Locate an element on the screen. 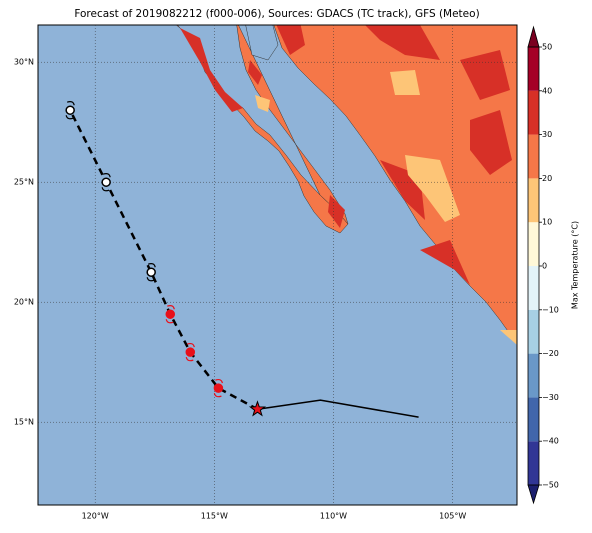 The image size is (592, 533). y-tick-label: 20°N is located at coordinates (24, 302).